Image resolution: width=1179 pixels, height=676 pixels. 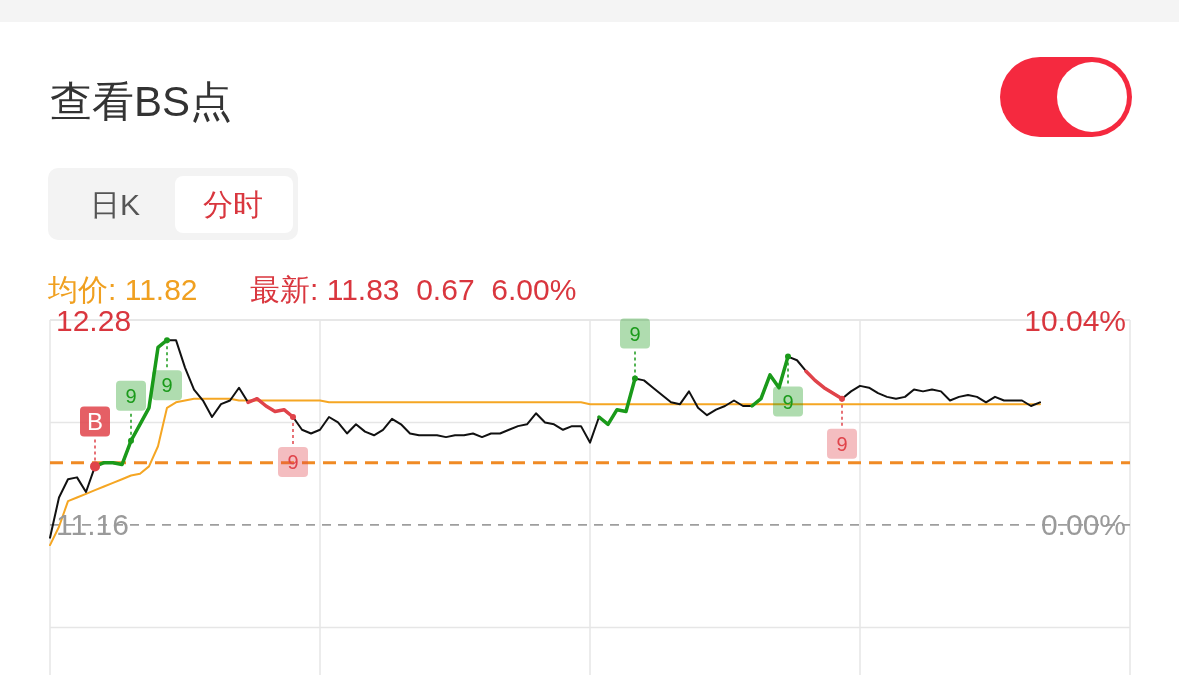 What do you see at coordinates (94, 320) in the screenshot?
I see `y-tick-label: 12.28` at bounding box center [94, 320].